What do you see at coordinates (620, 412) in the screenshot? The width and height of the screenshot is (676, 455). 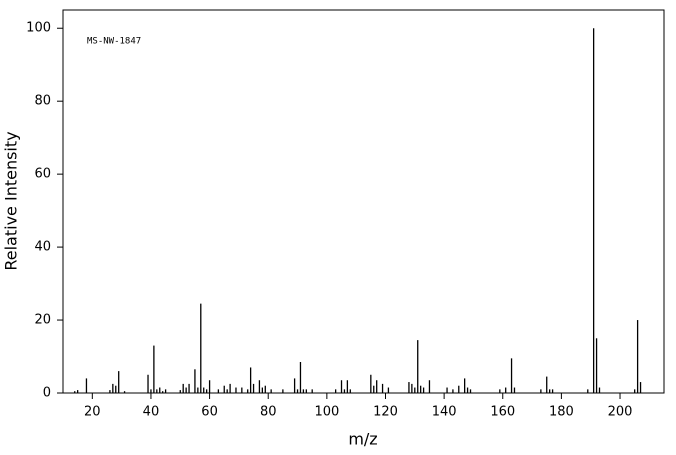 I see `x-tick-label: 200` at bounding box center [620, 412].